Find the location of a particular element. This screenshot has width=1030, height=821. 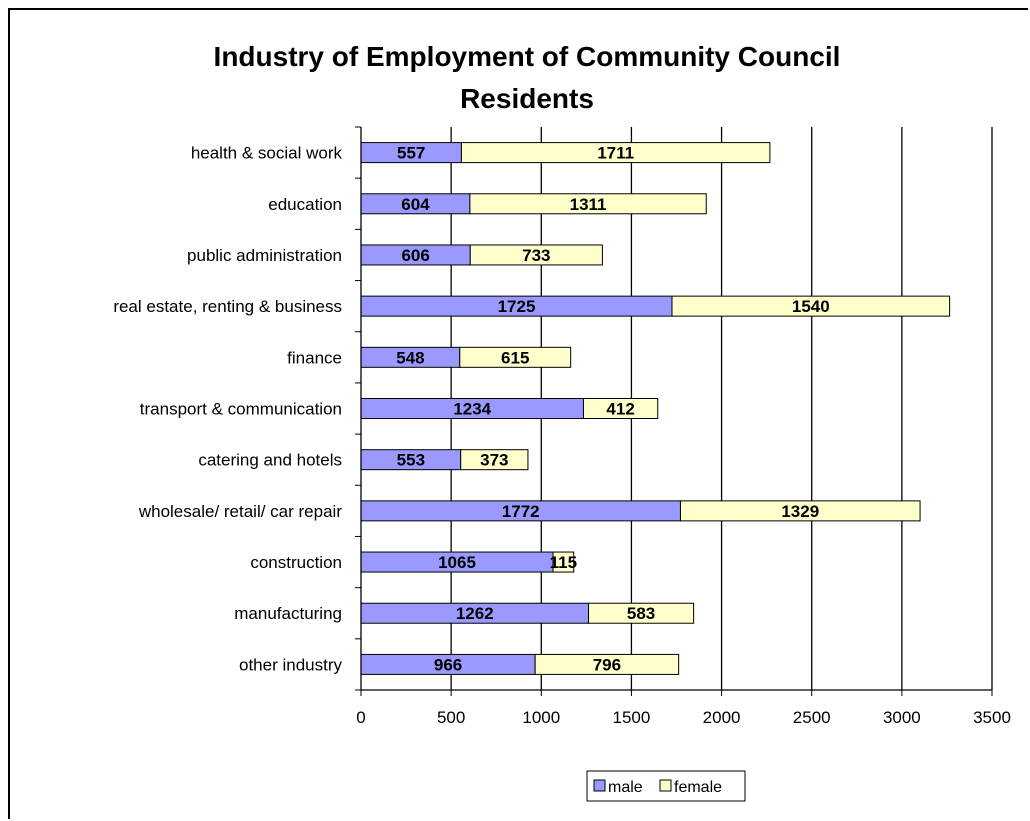

chart-title-line-2: Residents is located at coordinates (527, 98).